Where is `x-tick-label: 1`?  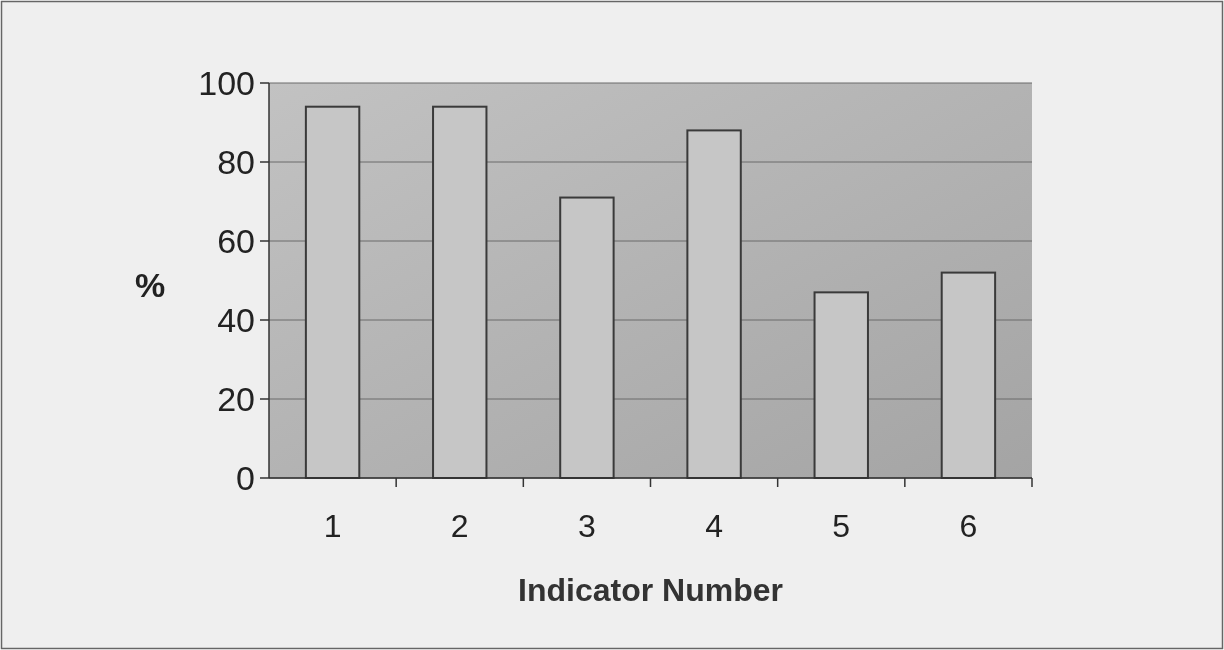 x-tick-label: 1 is located at coordinates (332, 526).